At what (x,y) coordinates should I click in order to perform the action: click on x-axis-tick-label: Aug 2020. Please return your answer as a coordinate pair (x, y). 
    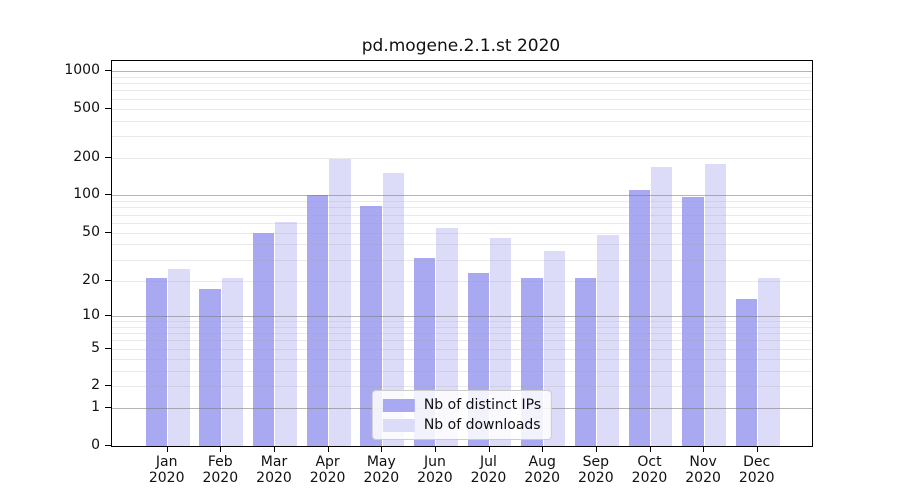
    Looking at the image, I should click on (542, 470).